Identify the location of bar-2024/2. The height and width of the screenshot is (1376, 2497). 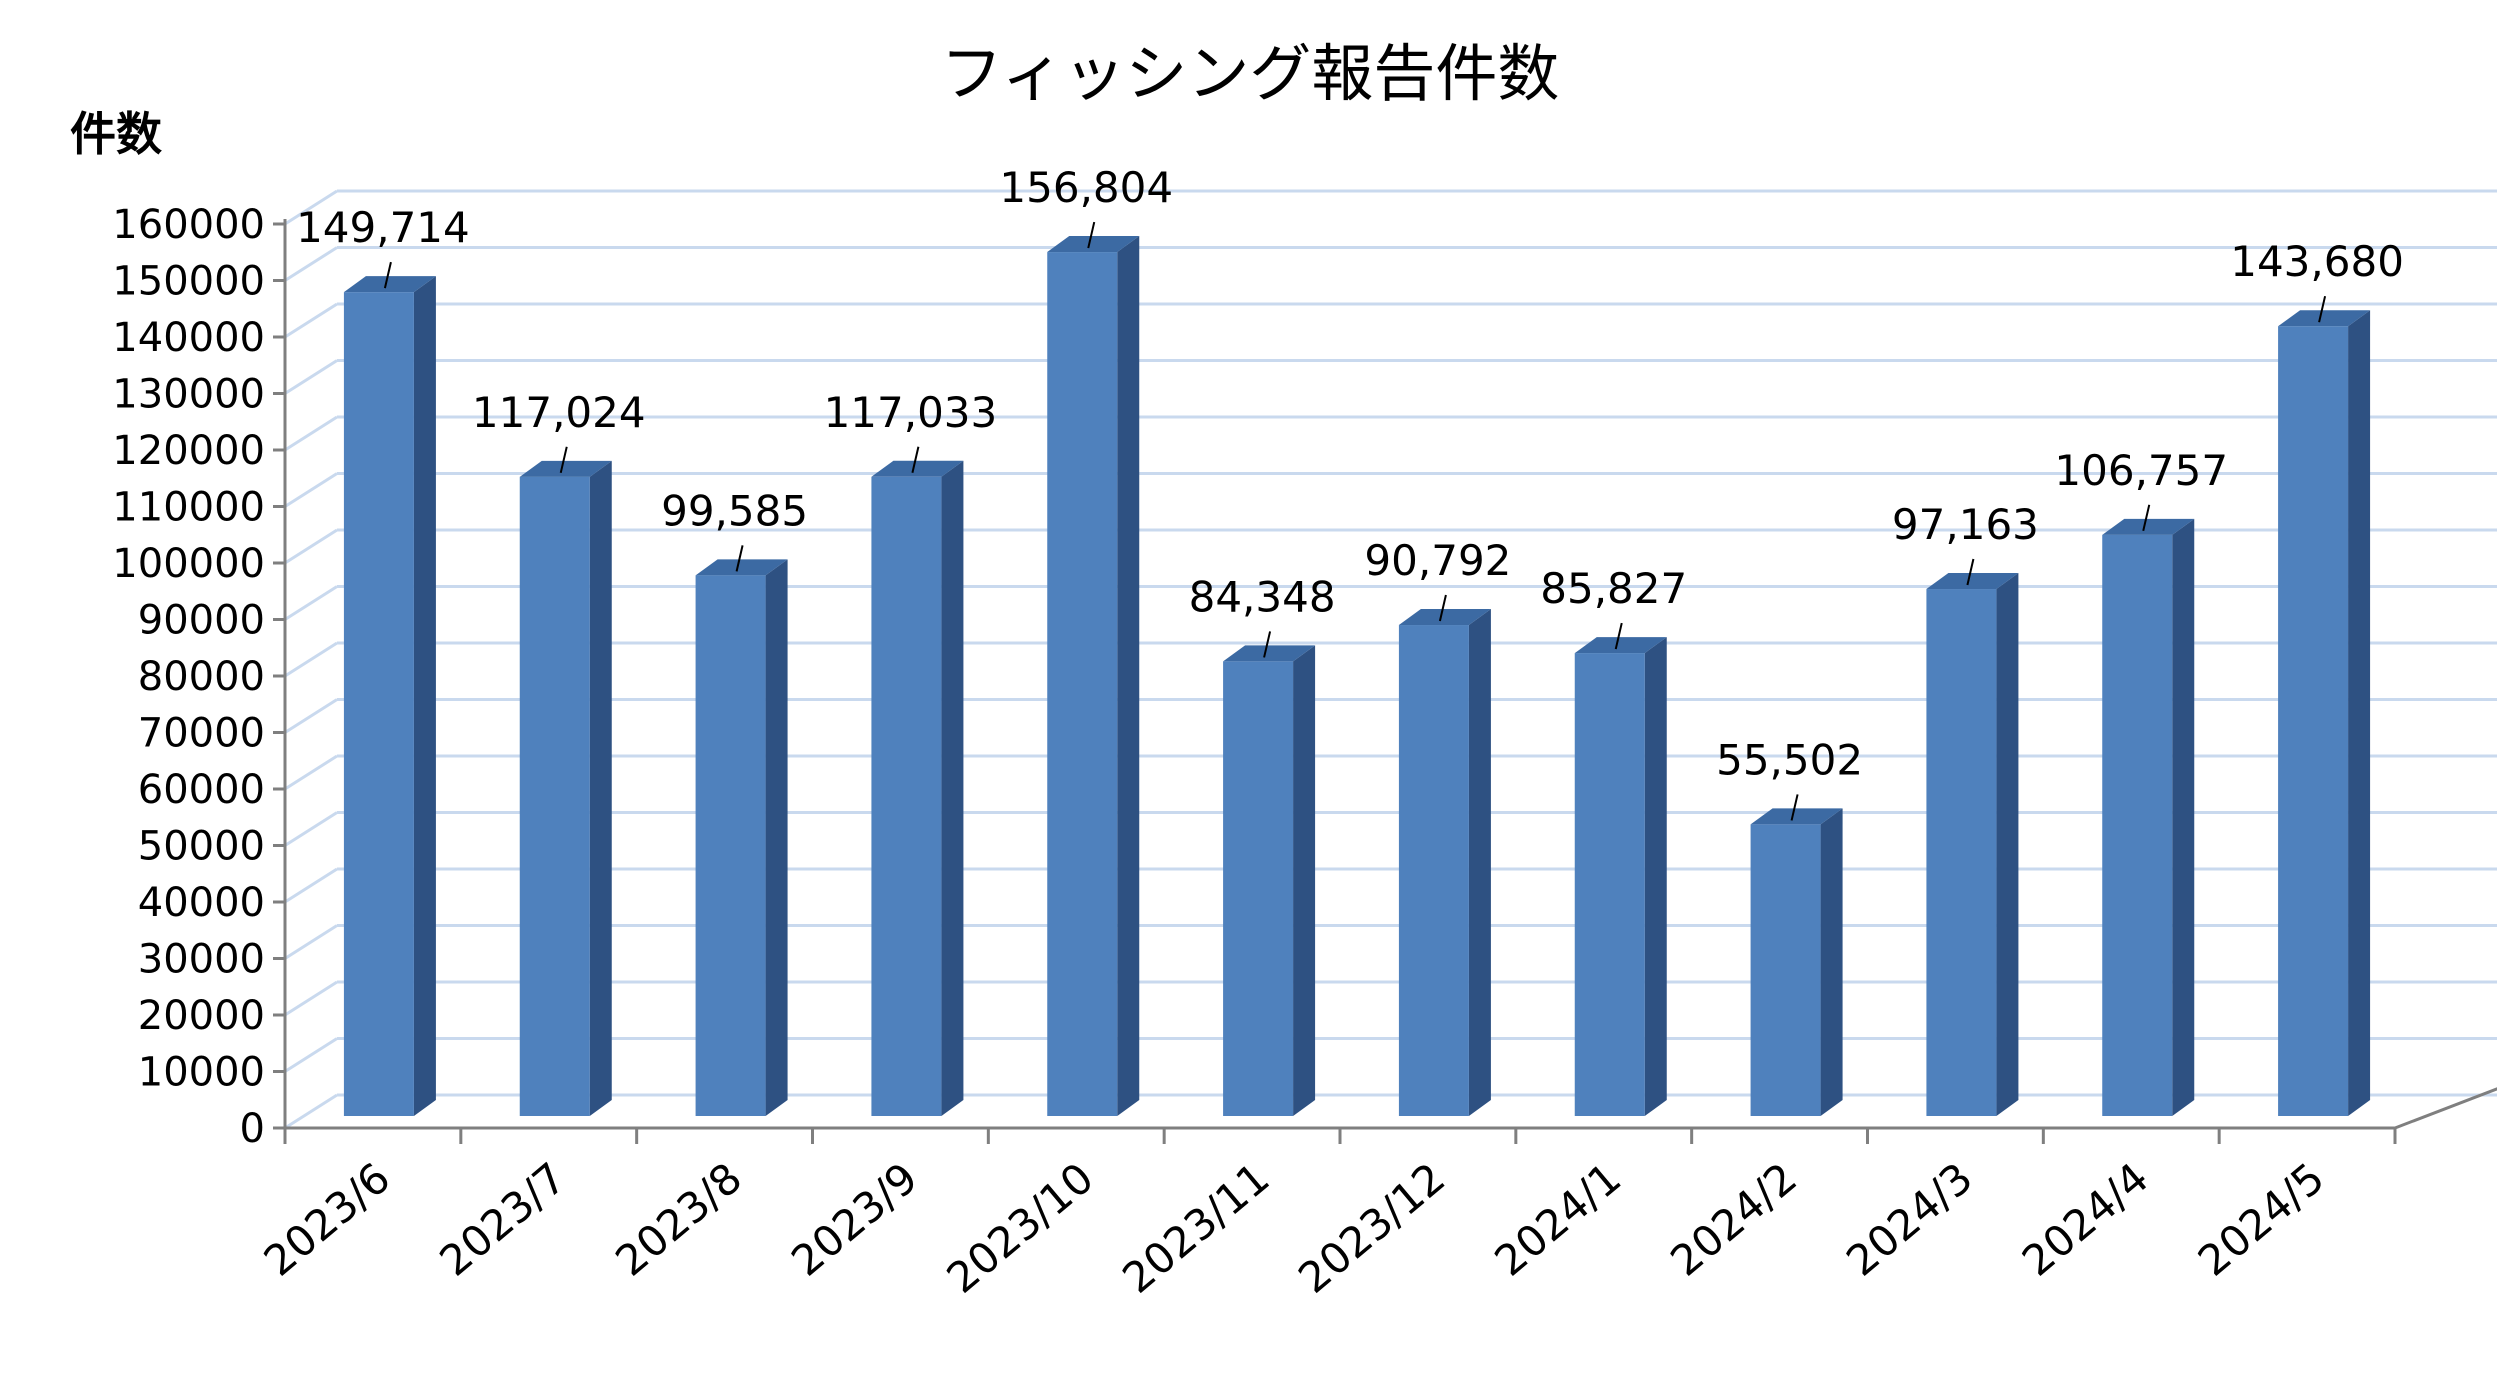
(1796, 962).